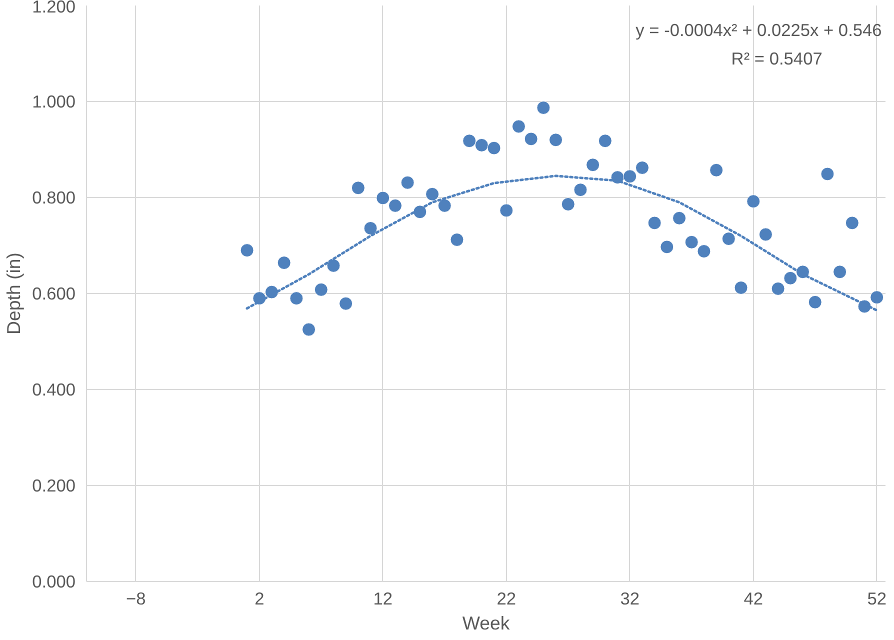  Describe the element at coordinates (136, 598) in the screenshot. I see `x-tick-label: −8` at that location.